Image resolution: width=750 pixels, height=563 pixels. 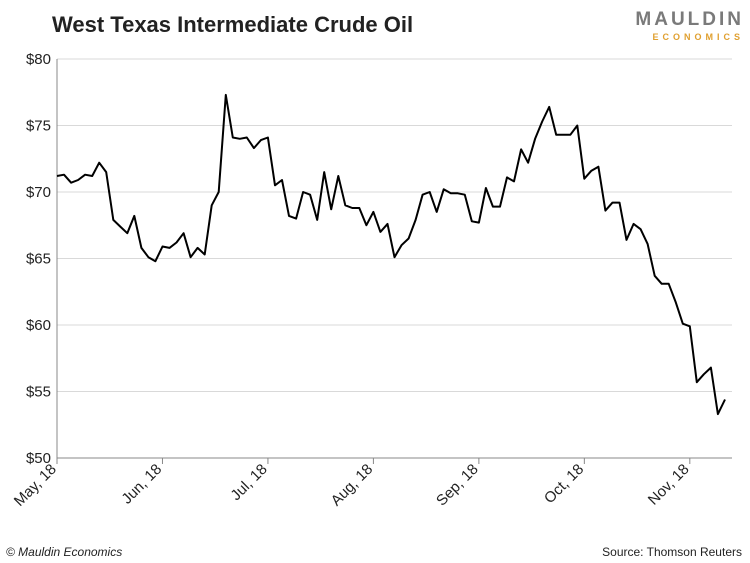 What do you see at coordinates (669, 485) in the screenshot?
I see `x-tick-label: Nov, 18` at bounding box center [669, 485].